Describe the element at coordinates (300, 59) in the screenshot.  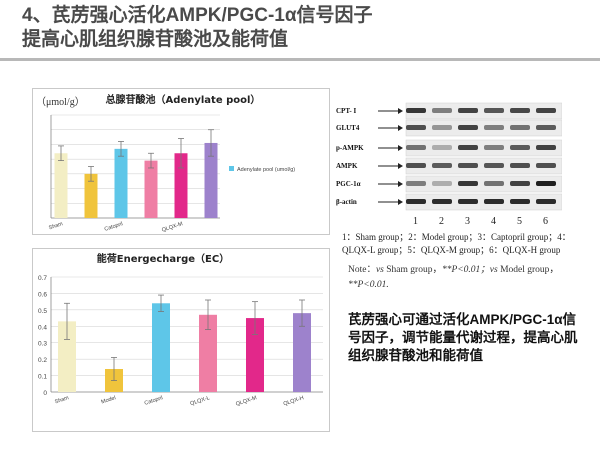
I see `title-divider` at that location.